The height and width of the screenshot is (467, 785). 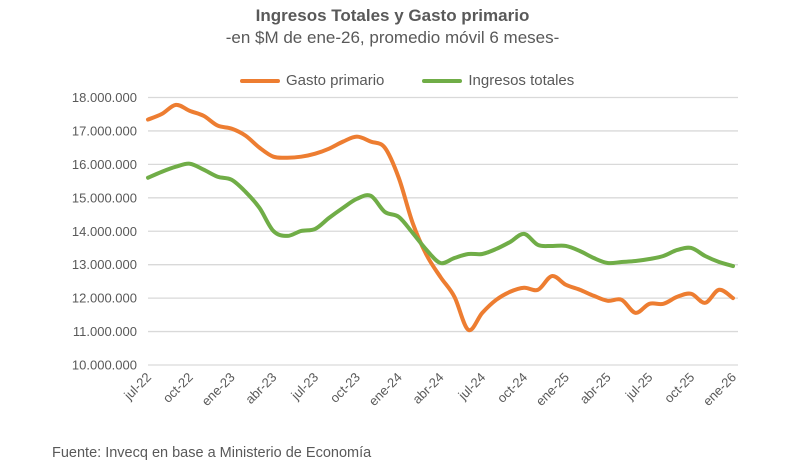 What do you see at coordinates (260, 388) in the screenshot?
I see `x-tick-label: abr-23` at bounding box center [260, 388].